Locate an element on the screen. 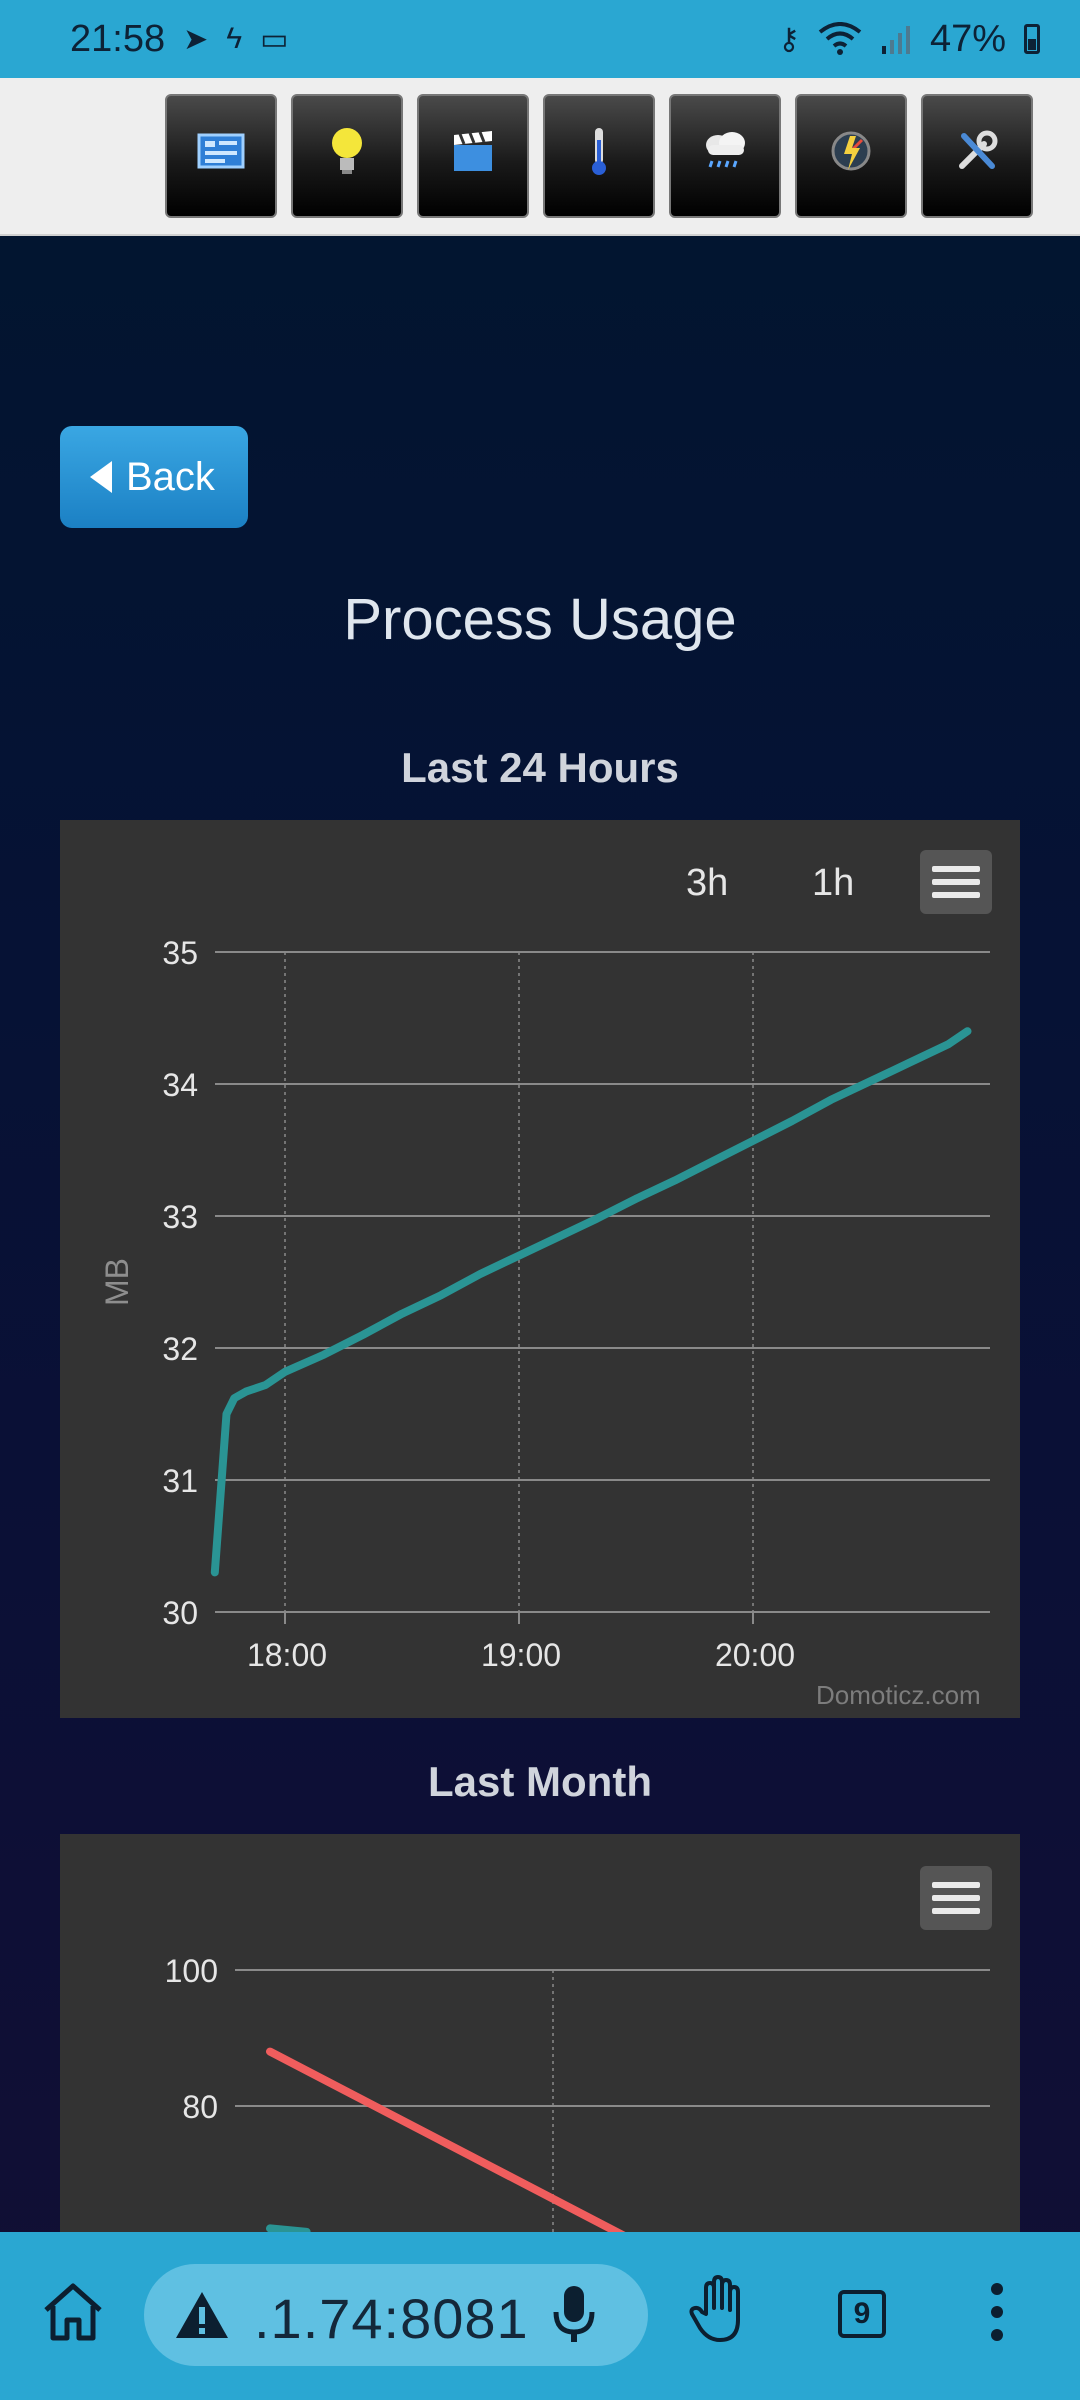 This screenshot has height=2400, width=1080. key-icon: ⚷ is located at coordinates (788, 39).